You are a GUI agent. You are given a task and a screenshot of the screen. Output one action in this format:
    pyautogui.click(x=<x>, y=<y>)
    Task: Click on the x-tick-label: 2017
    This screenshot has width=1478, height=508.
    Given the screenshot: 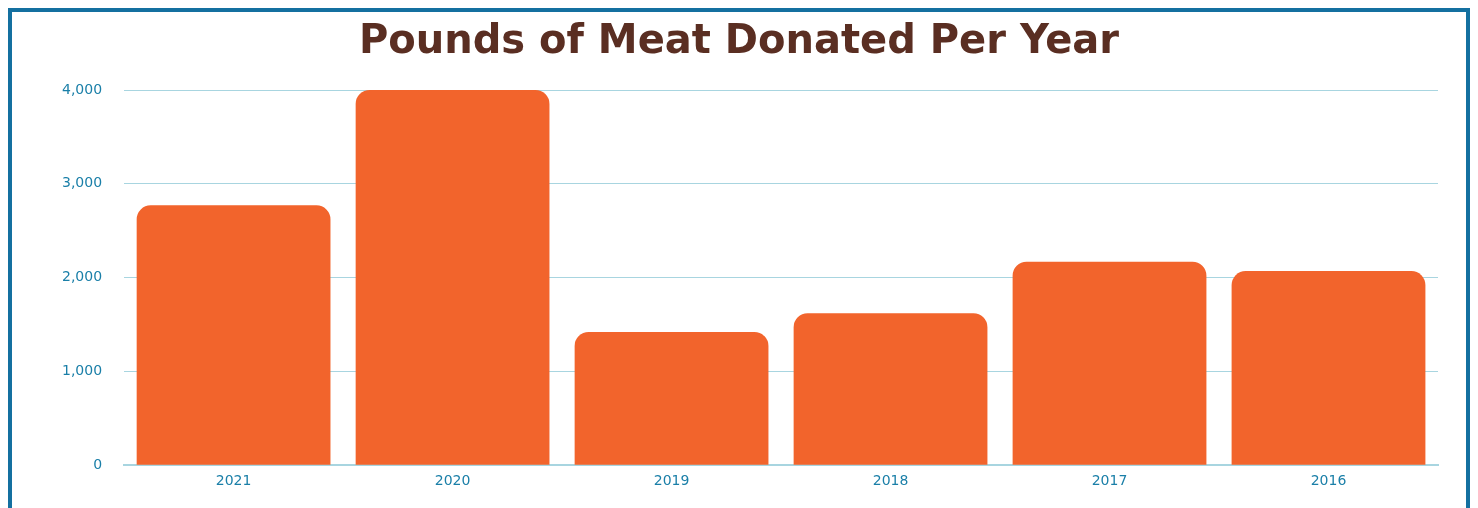 What is the action you would take?
    pyautogui.click(x=1109, y=480)
    